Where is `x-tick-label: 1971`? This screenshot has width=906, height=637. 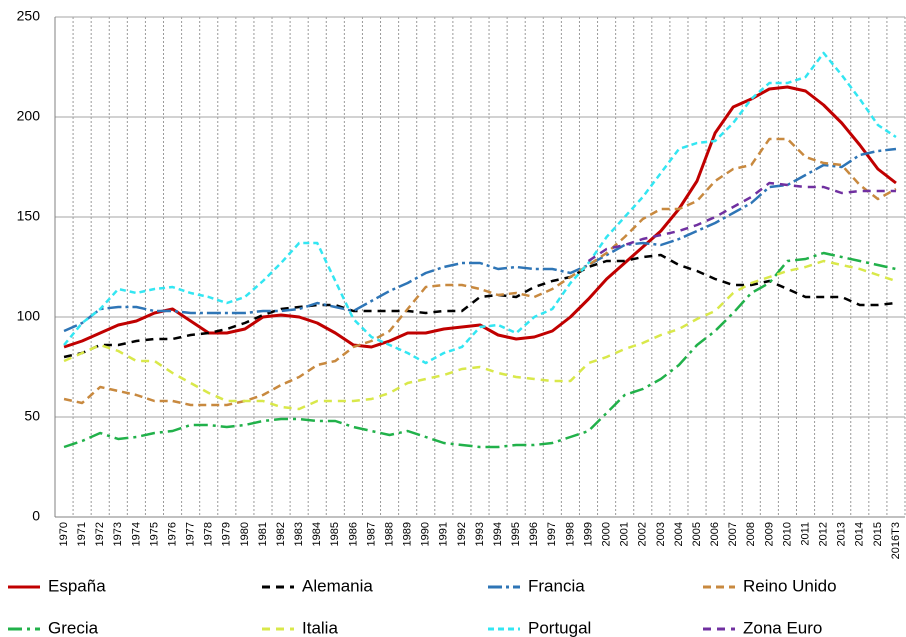 x-tick-label: 1971 is located at coordinates (82, 534).